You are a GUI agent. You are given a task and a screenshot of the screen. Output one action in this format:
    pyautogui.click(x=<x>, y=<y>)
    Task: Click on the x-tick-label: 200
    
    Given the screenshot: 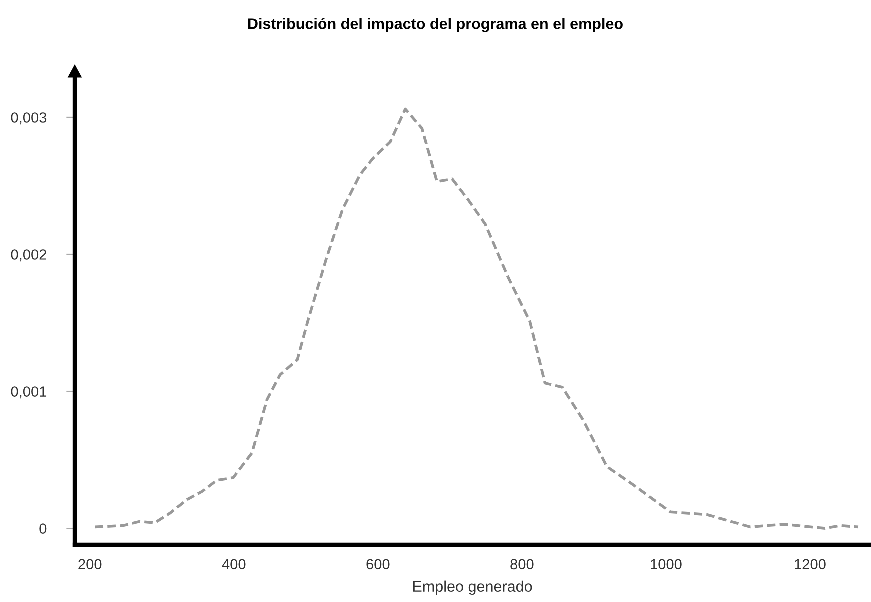 What is the action you would take?
    pyautogui.click(x=90, y=564)
    